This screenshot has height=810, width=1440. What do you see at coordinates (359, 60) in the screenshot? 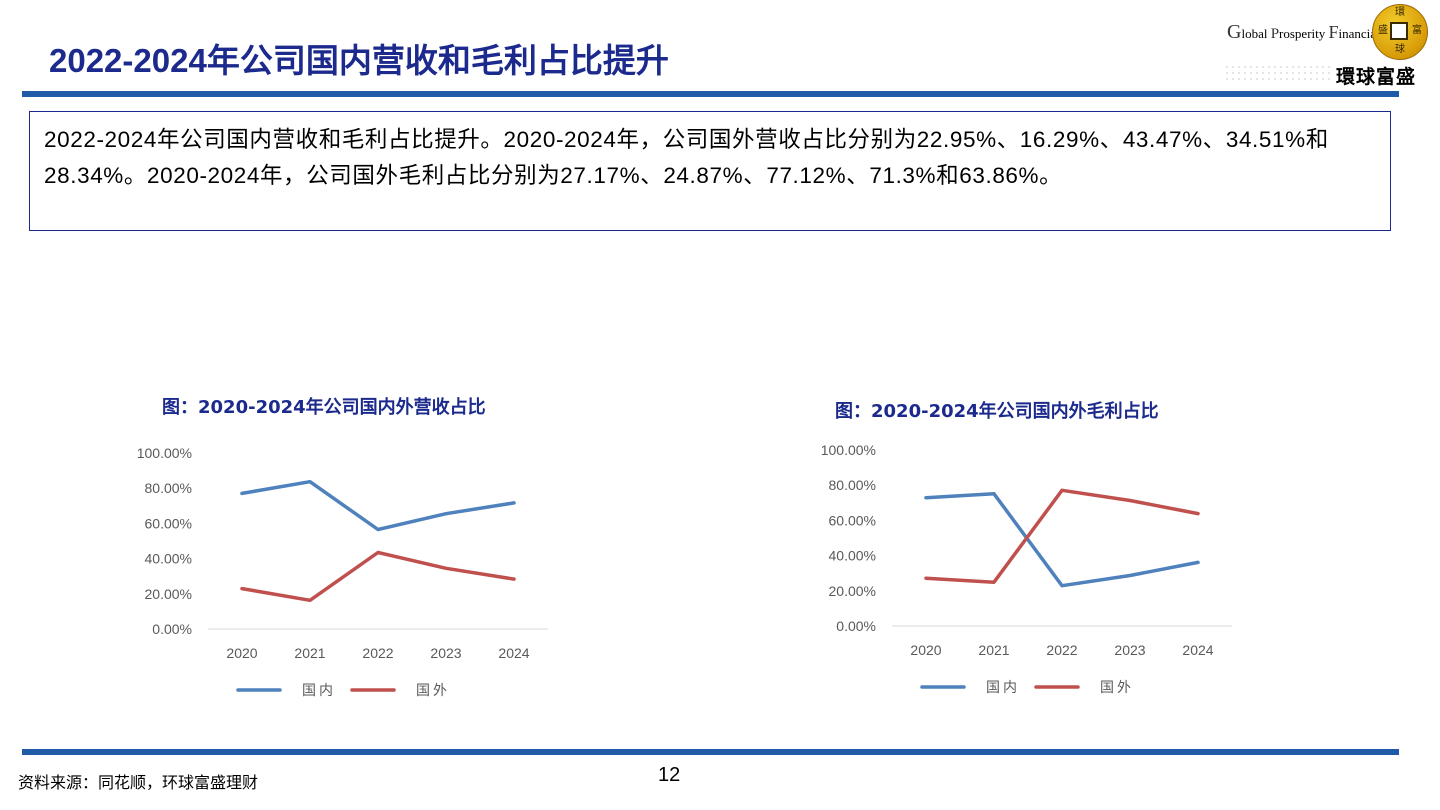
I see `page-title: 2022-2024年公司国内营收和毛利占比提升` at bounding box center [359, 60].